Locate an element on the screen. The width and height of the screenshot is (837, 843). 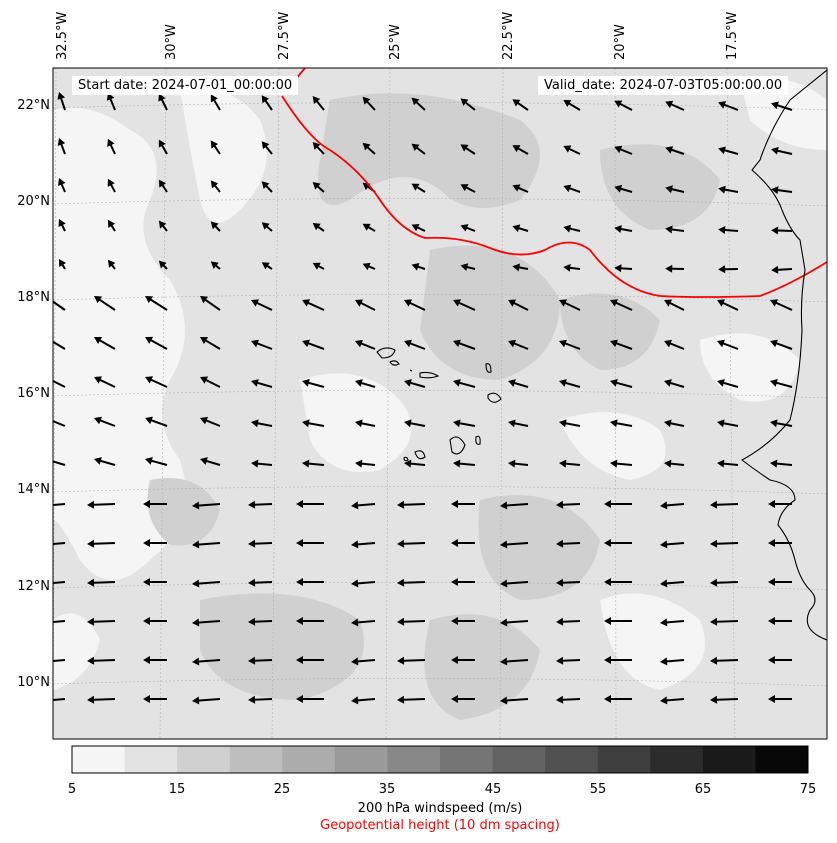
lat-label-18n: 18°N is located at coordinates (33, 297).